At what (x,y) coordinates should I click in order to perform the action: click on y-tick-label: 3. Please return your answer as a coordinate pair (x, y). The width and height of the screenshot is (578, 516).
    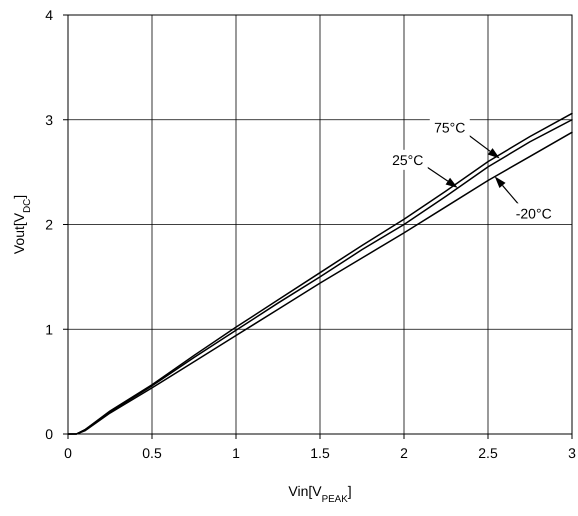
    Looking at the image, I should click on (49, 120).